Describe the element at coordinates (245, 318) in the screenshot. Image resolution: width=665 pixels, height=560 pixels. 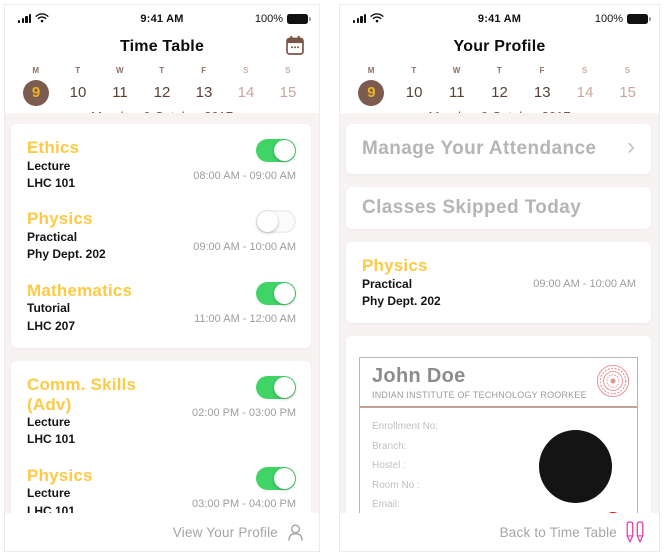
I see `class-time: 11:00 AM - 12:00 AM` at that location.